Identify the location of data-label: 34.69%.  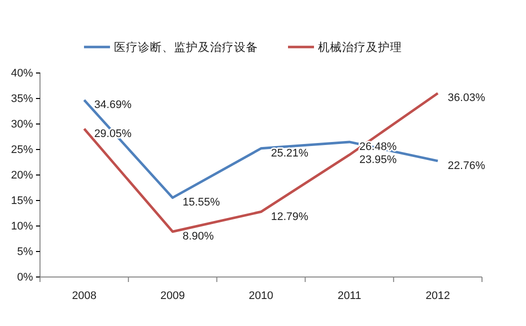
(113, 105).